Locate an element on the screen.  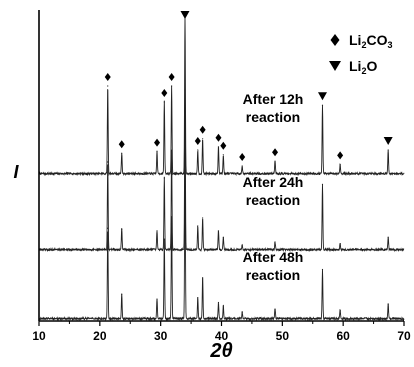
y-axis-title: I is located at coordinates (16, 172).